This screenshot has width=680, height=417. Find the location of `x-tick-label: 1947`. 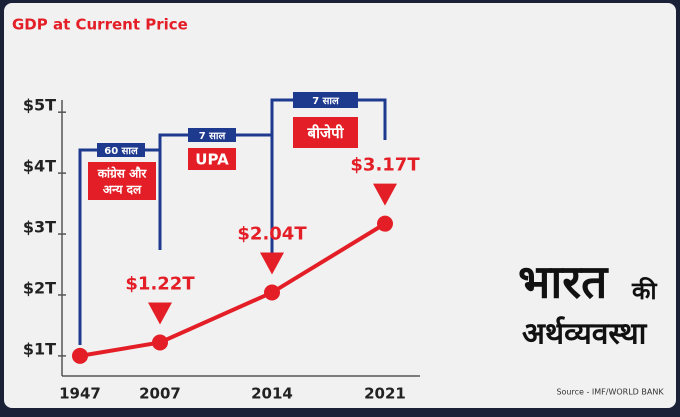

x-tick-label: 1947 is located at coordinates (80, 394).